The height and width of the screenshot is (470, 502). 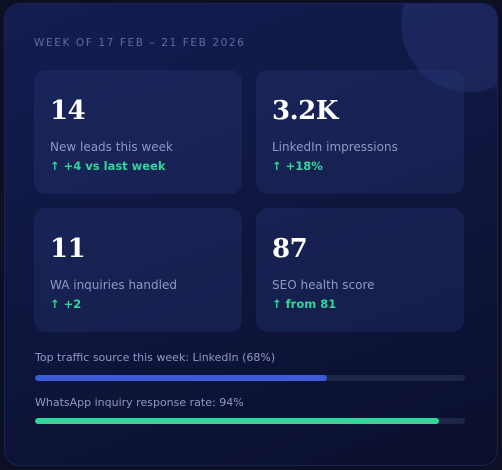 What do you see at coordinates (297, 166) in the screenshot?
I see `stat-delta: ↑ +18%` at bounding box center [297, 166].